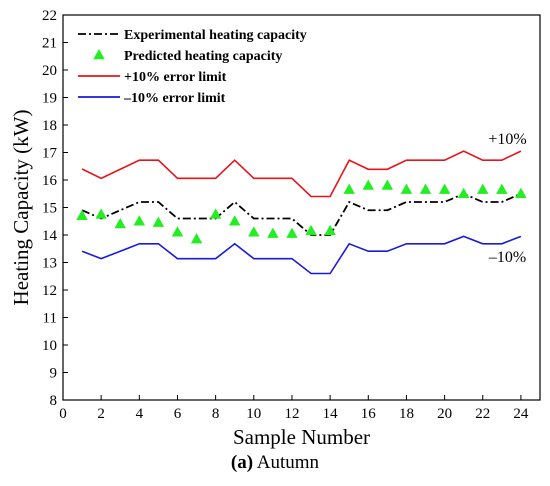 The image size is (550, 486). What do you see at coordinates (21, 208) in the screenshot?
I see `y-axis-label: Heating Capacity (kW)` at bounding box center [21, 208].